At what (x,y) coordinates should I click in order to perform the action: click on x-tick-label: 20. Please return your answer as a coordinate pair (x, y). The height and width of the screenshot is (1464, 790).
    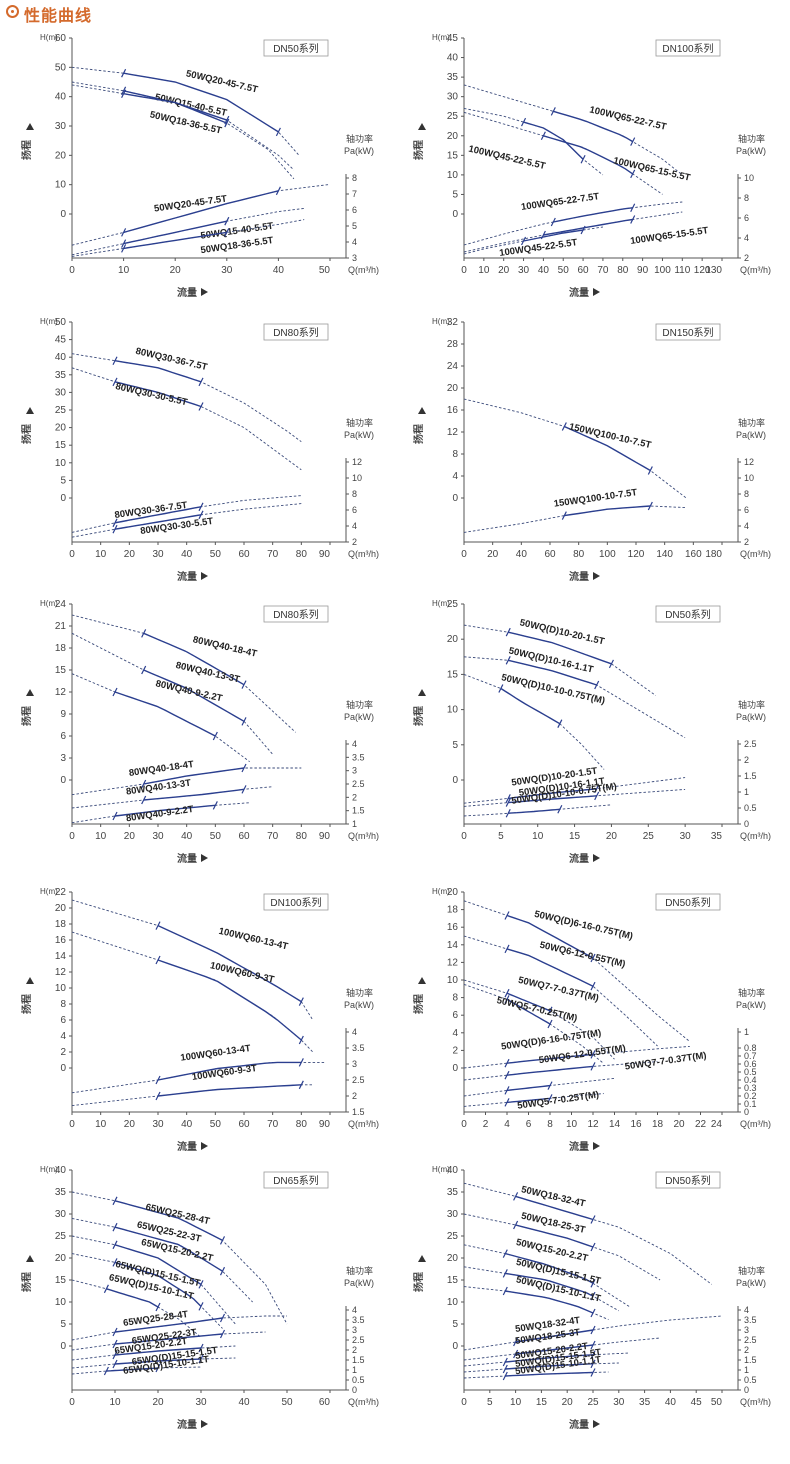
    Looking at the image, I should click on (493, 554).